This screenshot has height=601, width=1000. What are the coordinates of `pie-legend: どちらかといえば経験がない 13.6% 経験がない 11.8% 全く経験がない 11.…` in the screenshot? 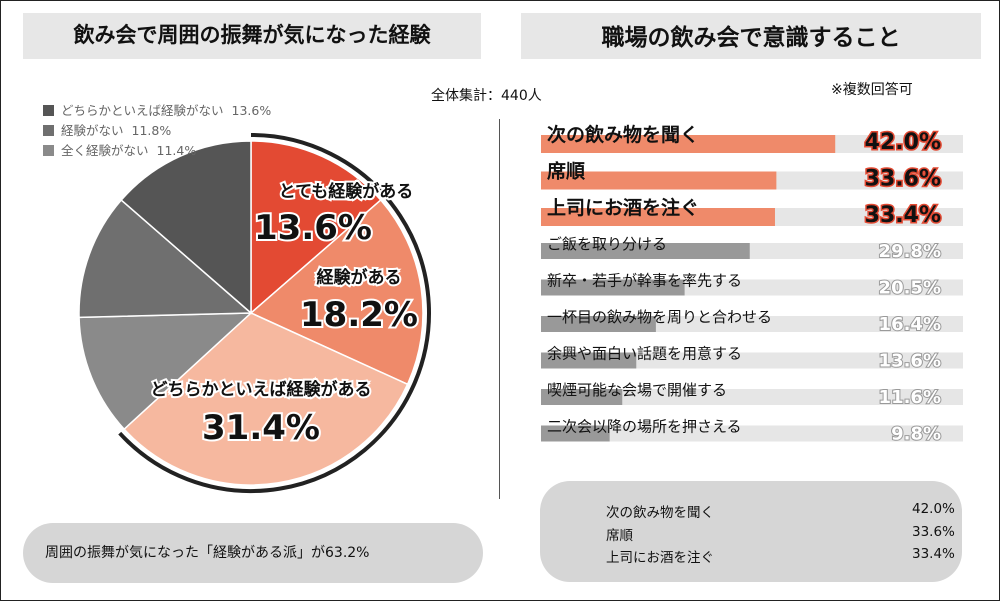 It's located at (157, 131).